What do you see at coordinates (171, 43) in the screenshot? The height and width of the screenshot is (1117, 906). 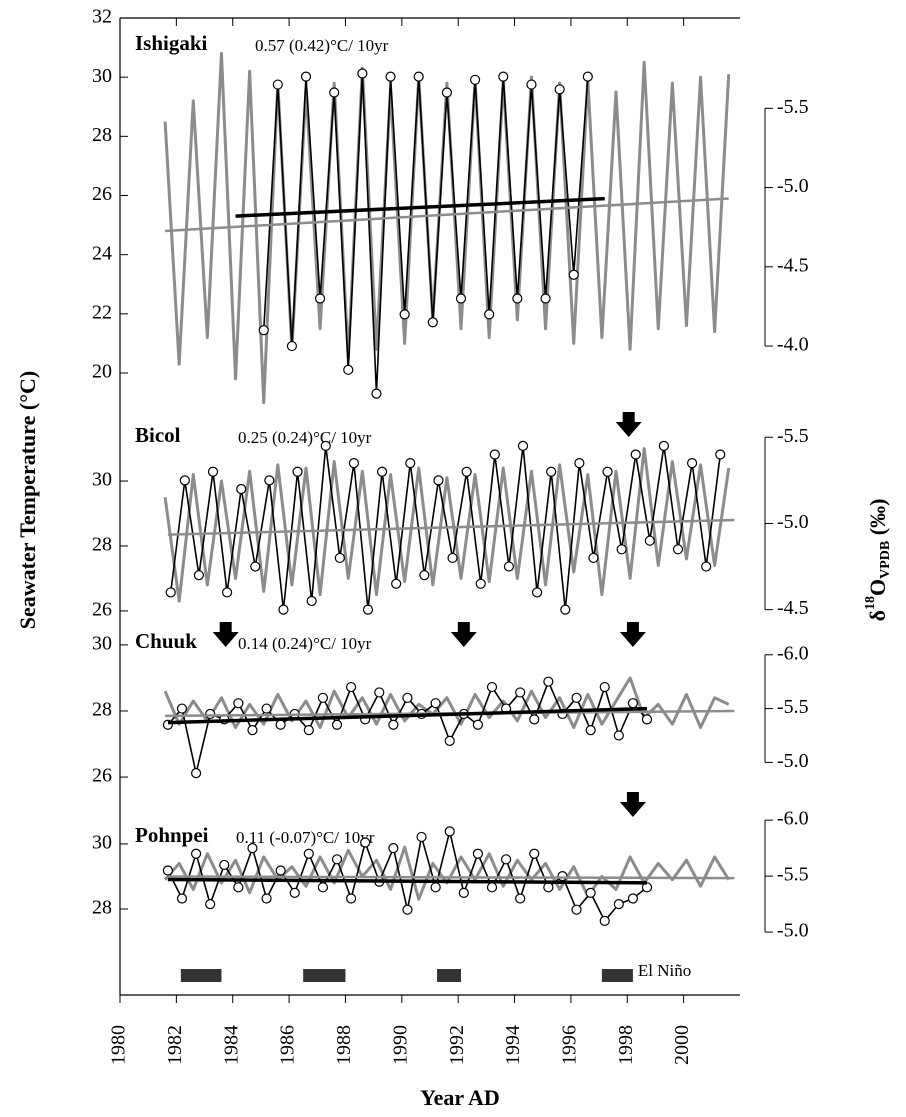 I see `panel-title: Ishigaki` at bounding box center [171, 43].